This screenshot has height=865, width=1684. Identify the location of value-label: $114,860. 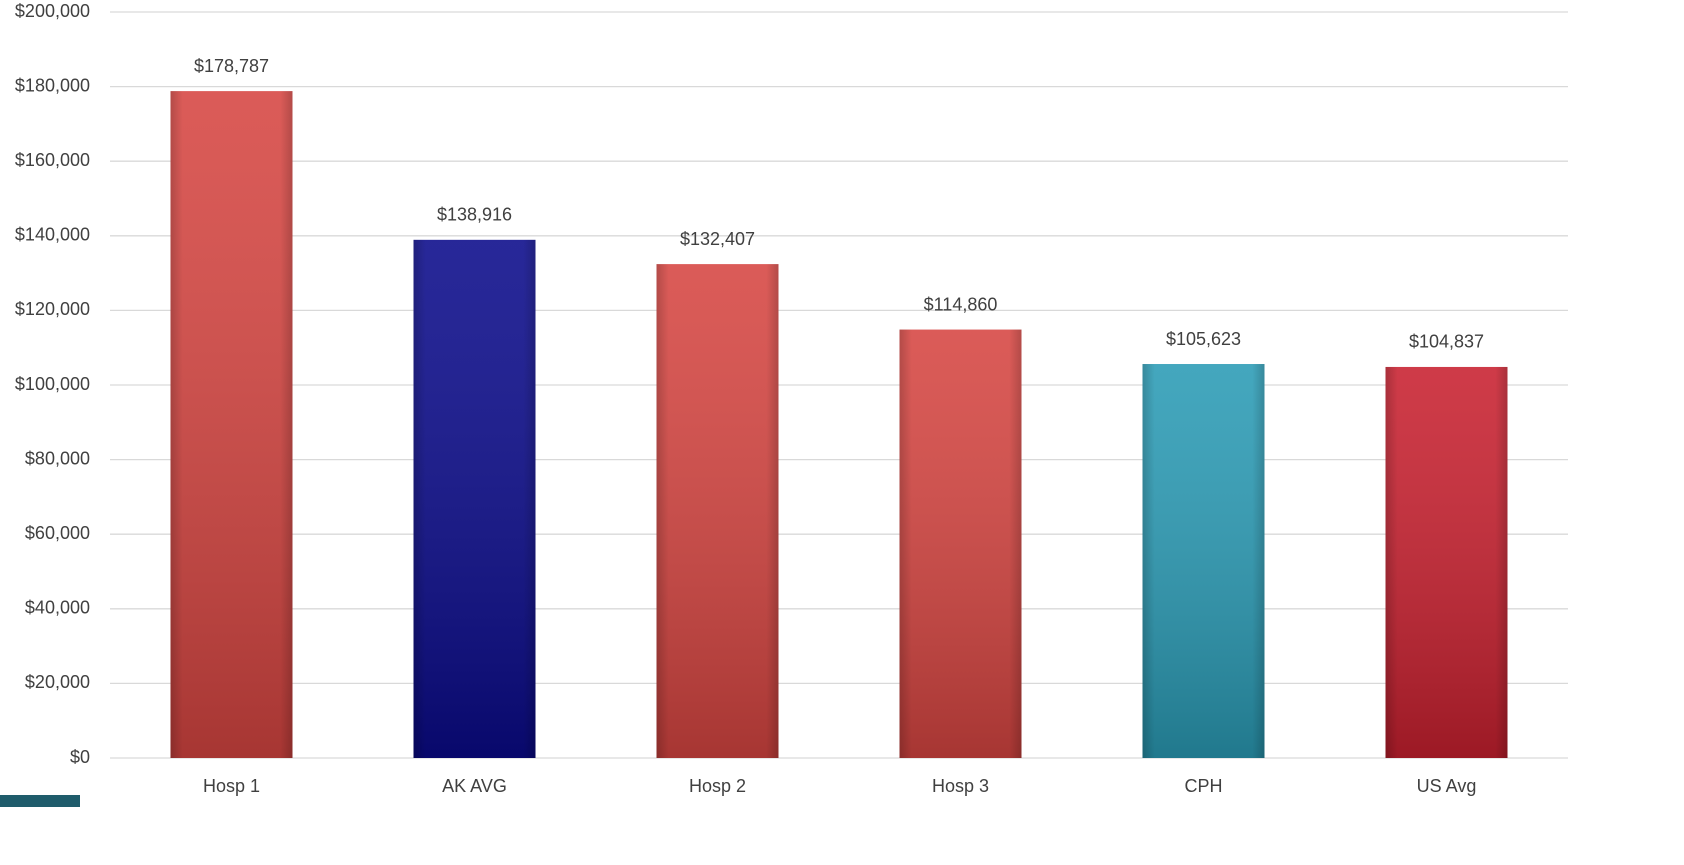
(961, 304).